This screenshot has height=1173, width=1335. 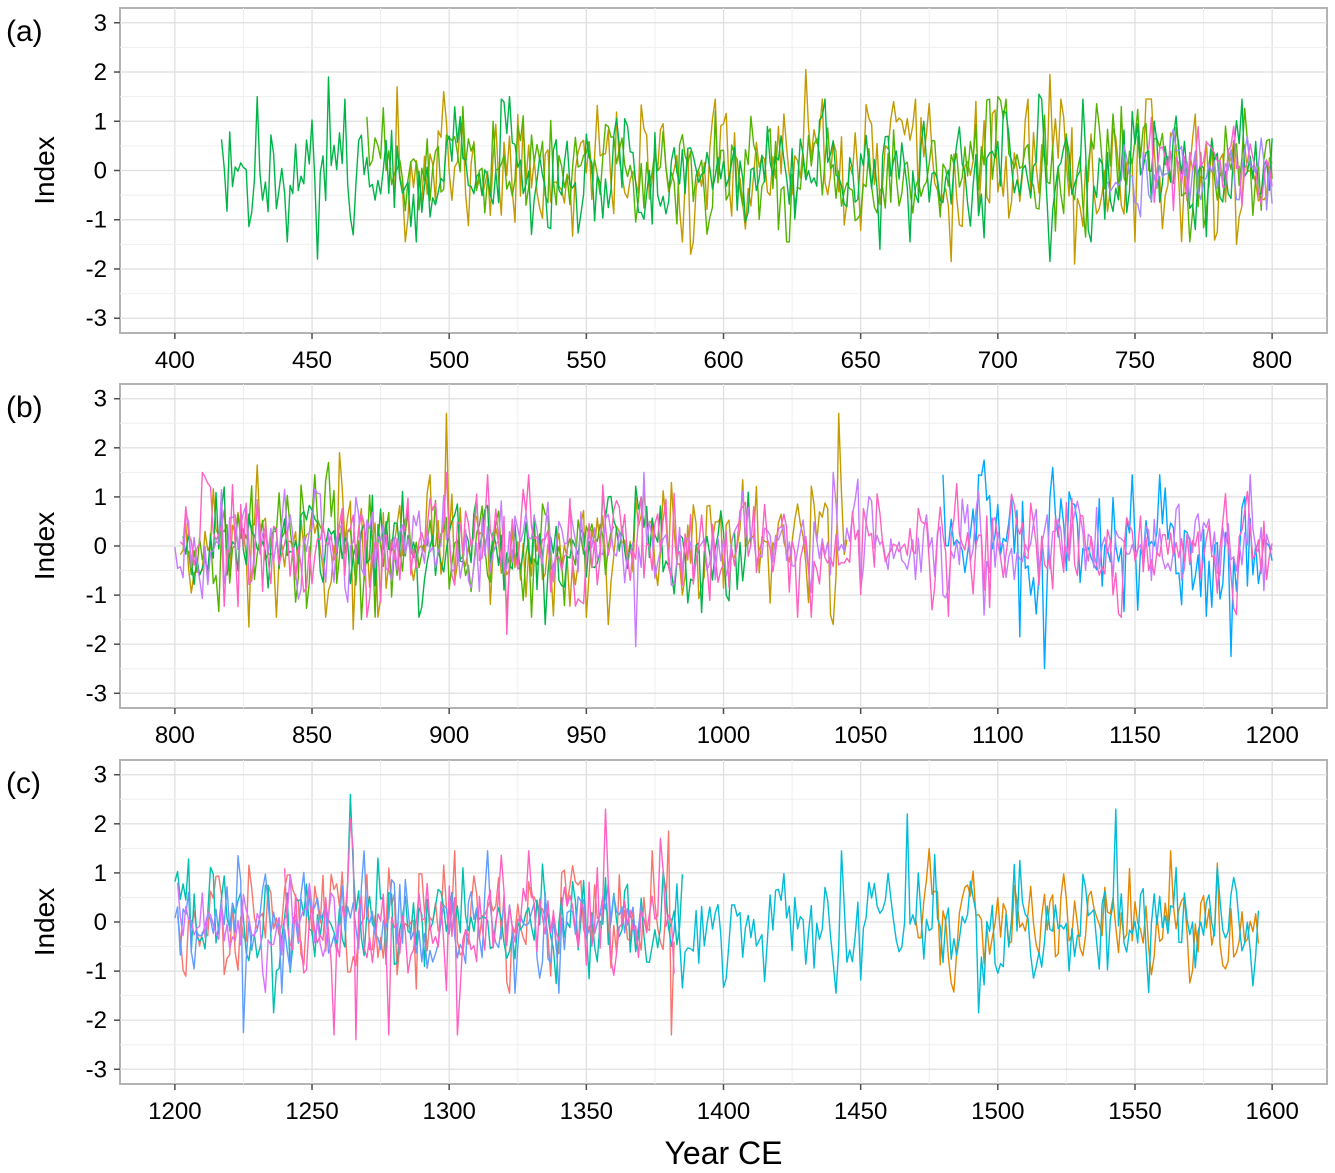 I want to click on x-tick-label: 1100, so click(x=998, y=735).